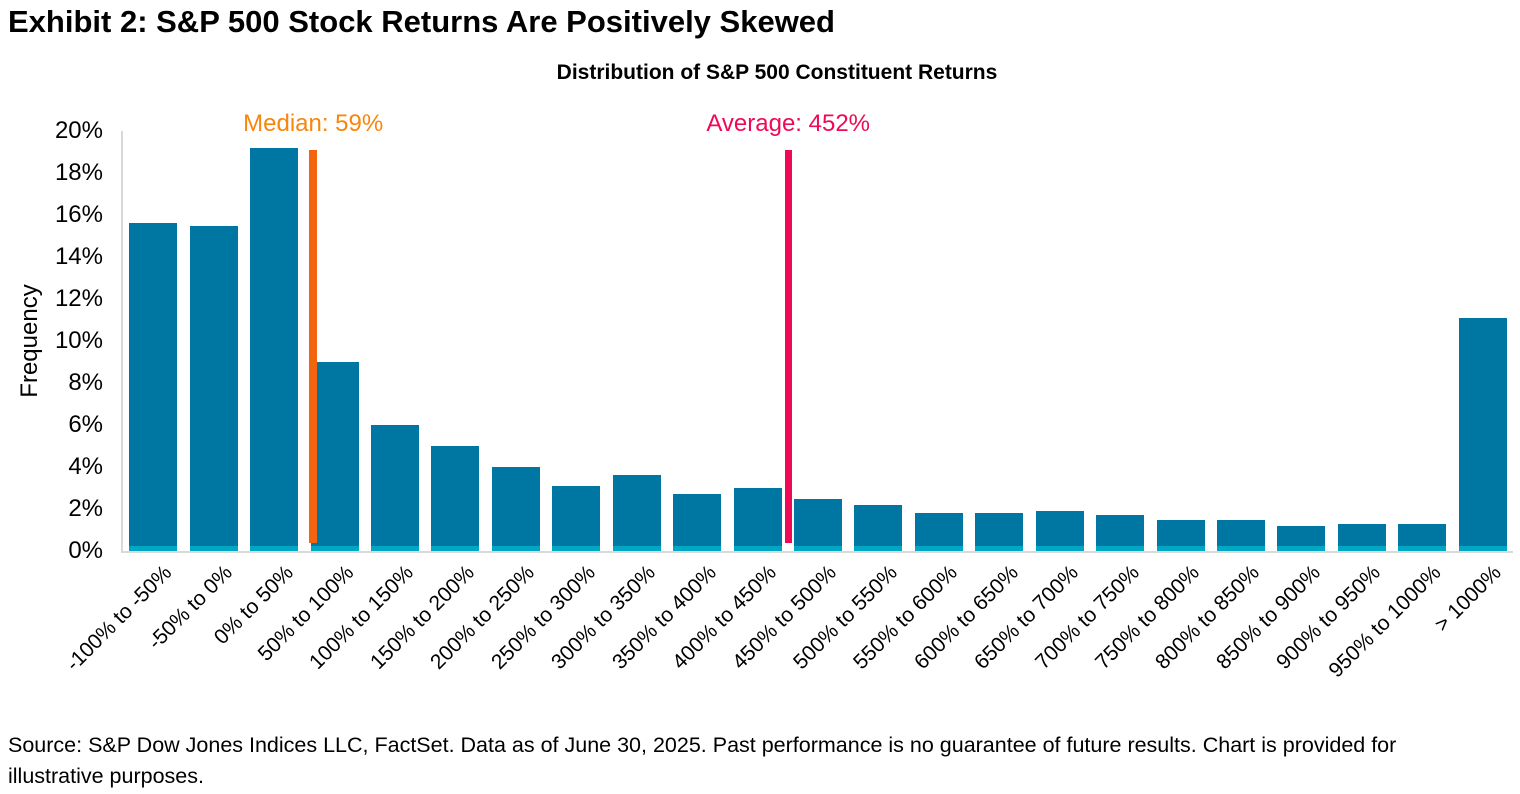 The height and width of the screenshot is (794, 1520). I want to click on bar-500-to-550-, so click(878, 527).